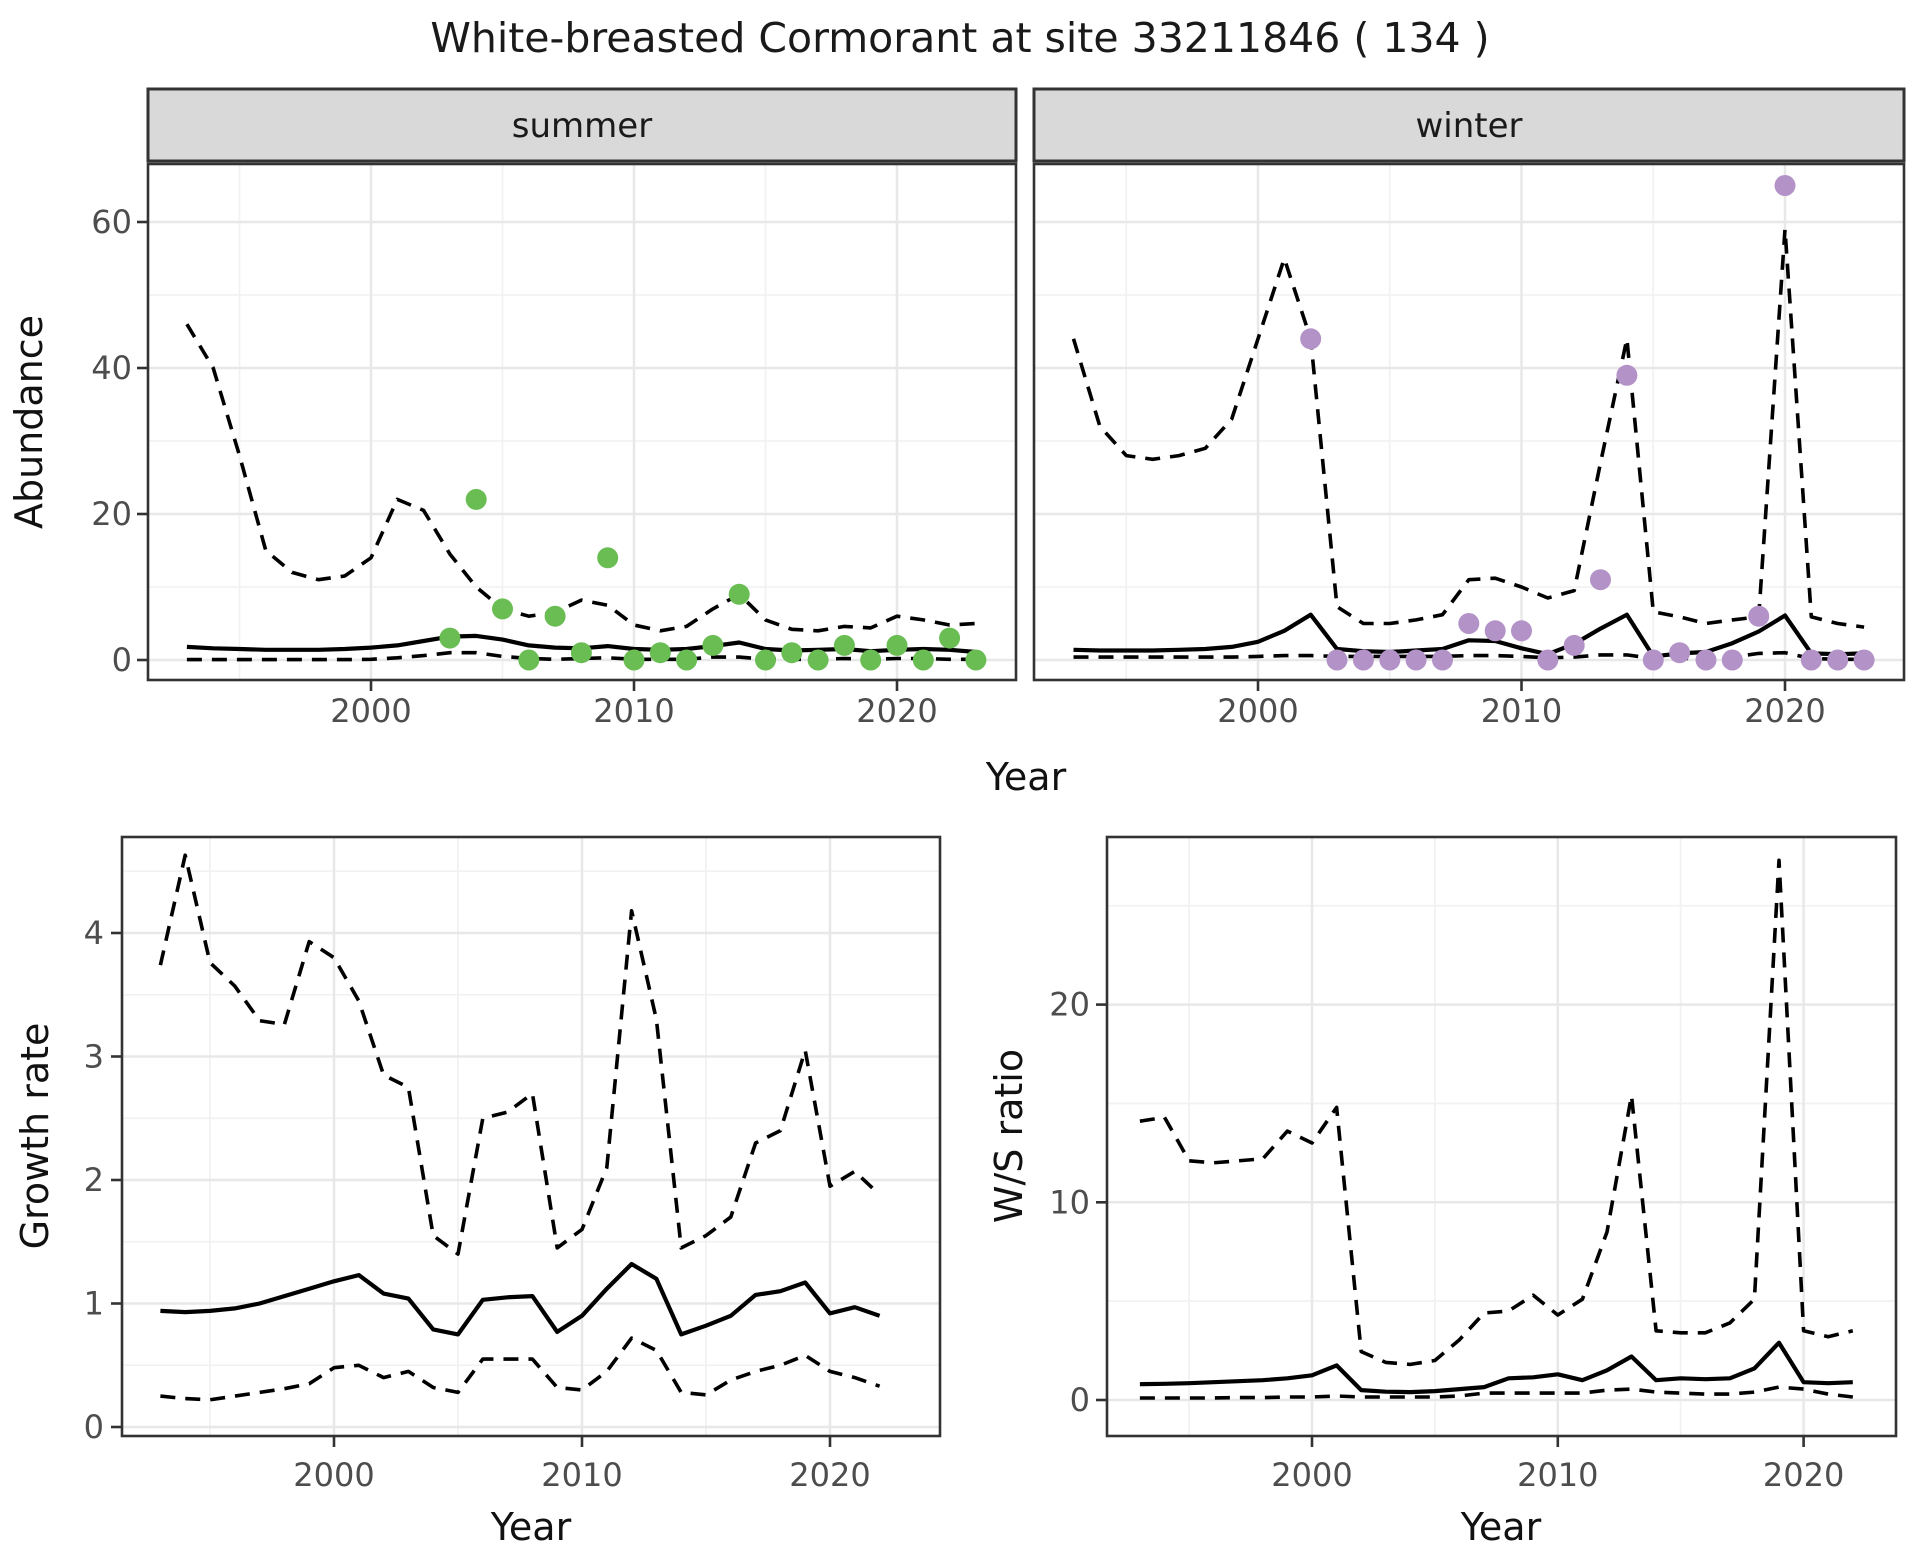 Image resolution: width=1920 pixels, height=1560 pixels. I want to click on y-tick-label: 60, so click(111, 222).